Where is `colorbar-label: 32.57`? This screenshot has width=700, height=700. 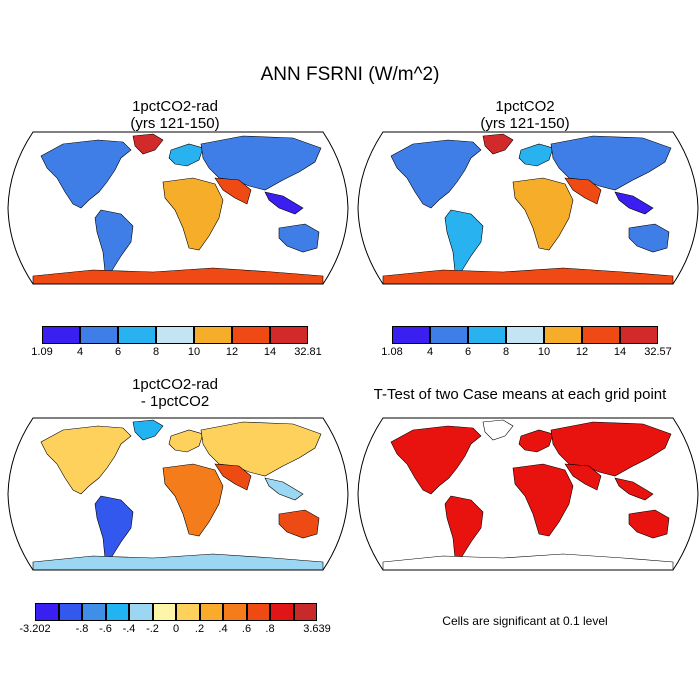
colorbar-label: 32.57 is located at coordinates (658, 352).